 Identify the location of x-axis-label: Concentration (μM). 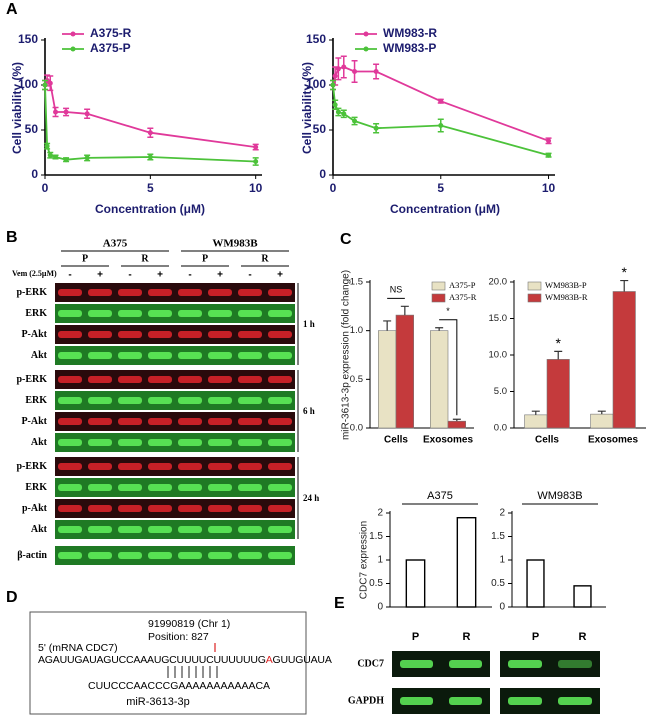
(445, 209).